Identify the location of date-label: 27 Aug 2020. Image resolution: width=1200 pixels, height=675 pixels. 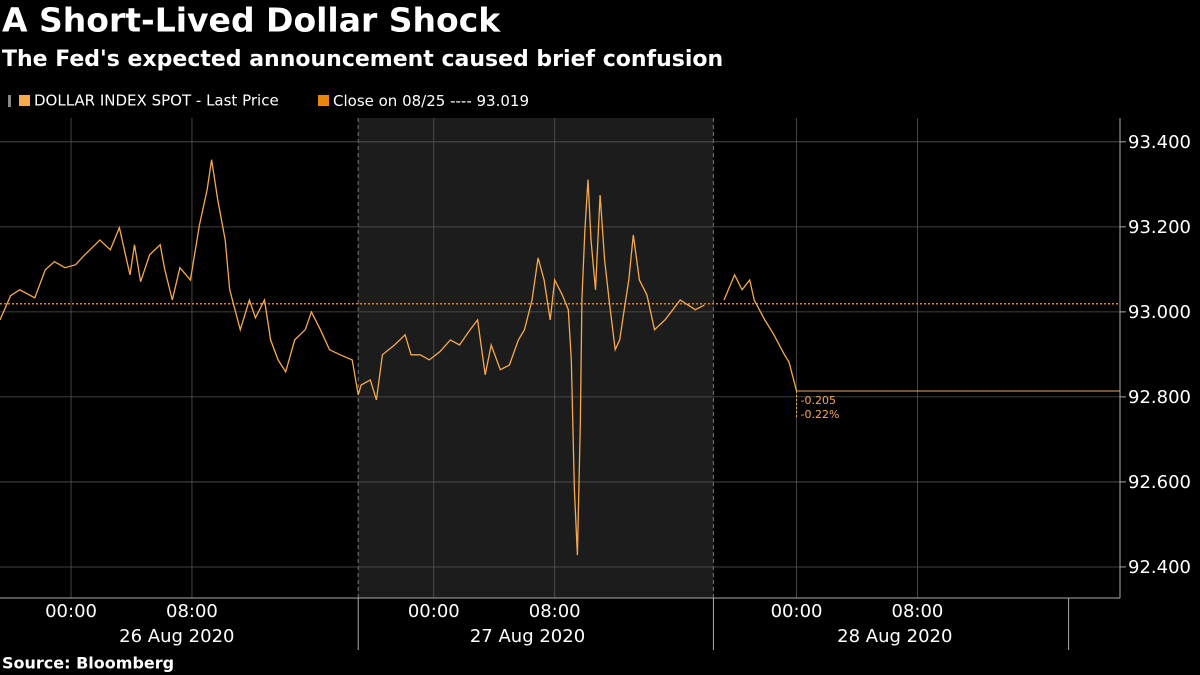
(527, 636).